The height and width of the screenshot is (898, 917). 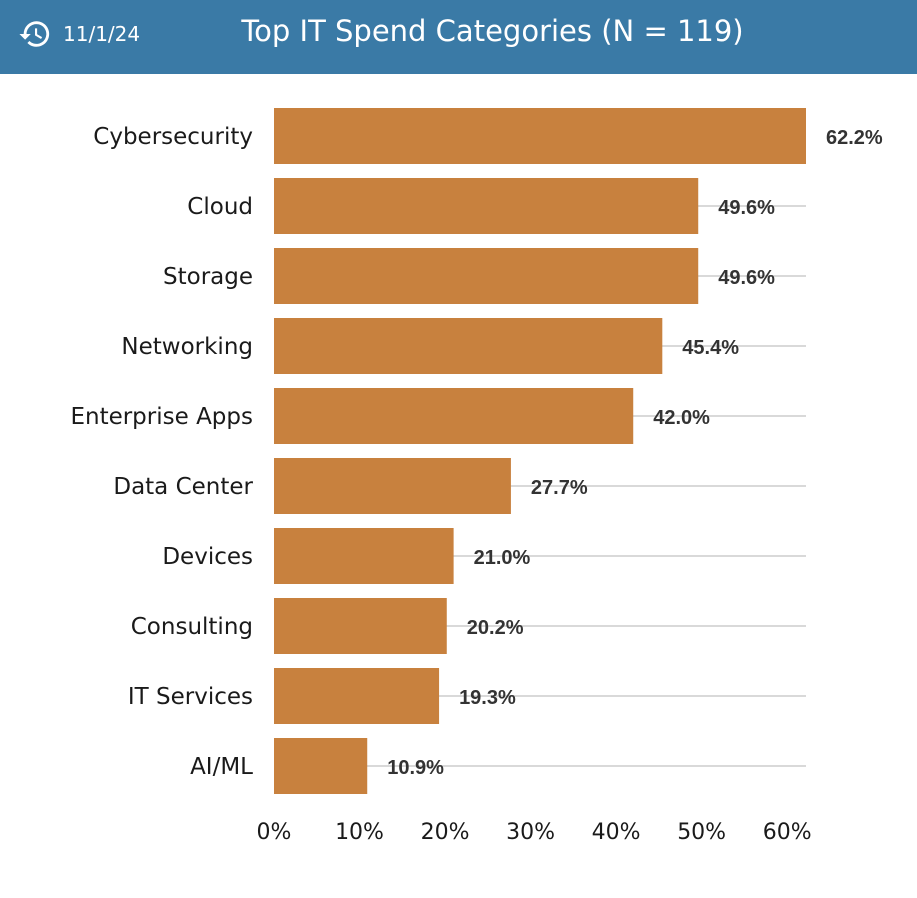 I want to click on value-label: 19.3%, so click(x=487, y=698).